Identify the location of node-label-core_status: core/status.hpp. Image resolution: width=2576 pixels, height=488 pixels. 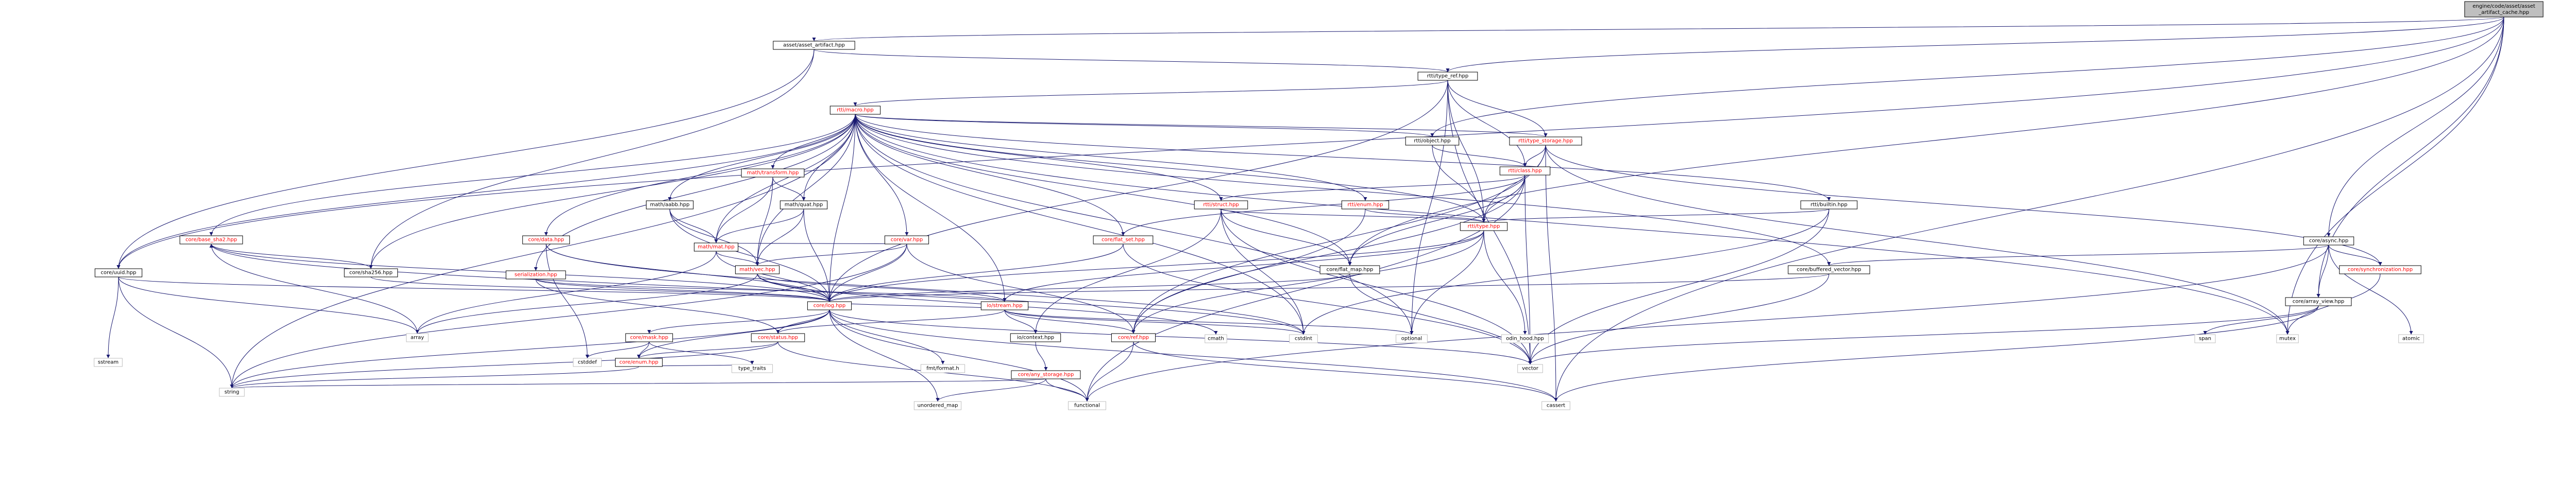
(778, 338).